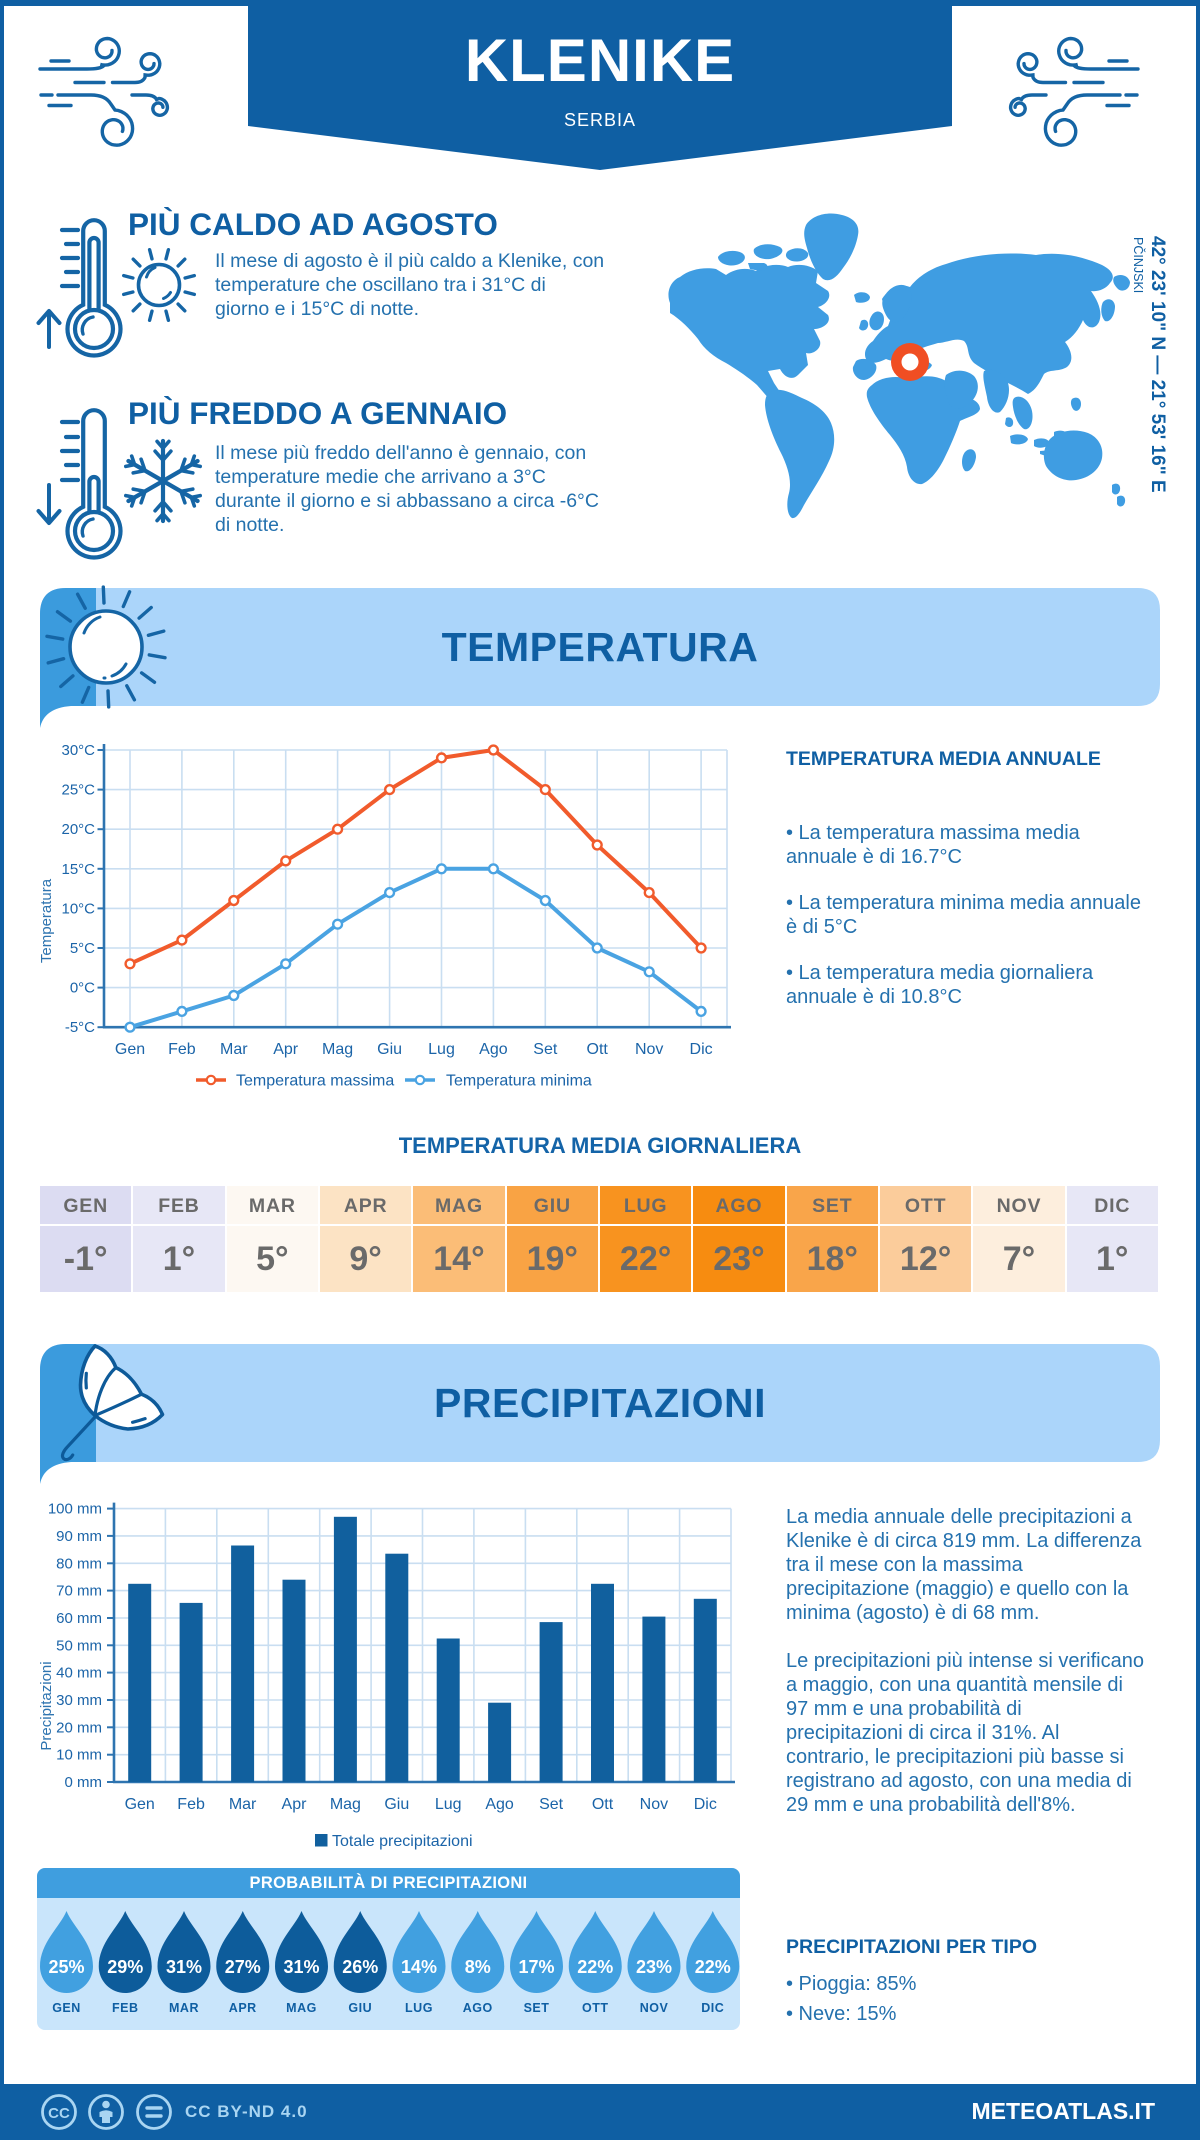 The width and height of the screenshot is (1200, 2140). What do you see at coordinates (519, 1081) in the screenshot?
I see `svg-text: Temperatura minima` at bounding box center [519, 1081].